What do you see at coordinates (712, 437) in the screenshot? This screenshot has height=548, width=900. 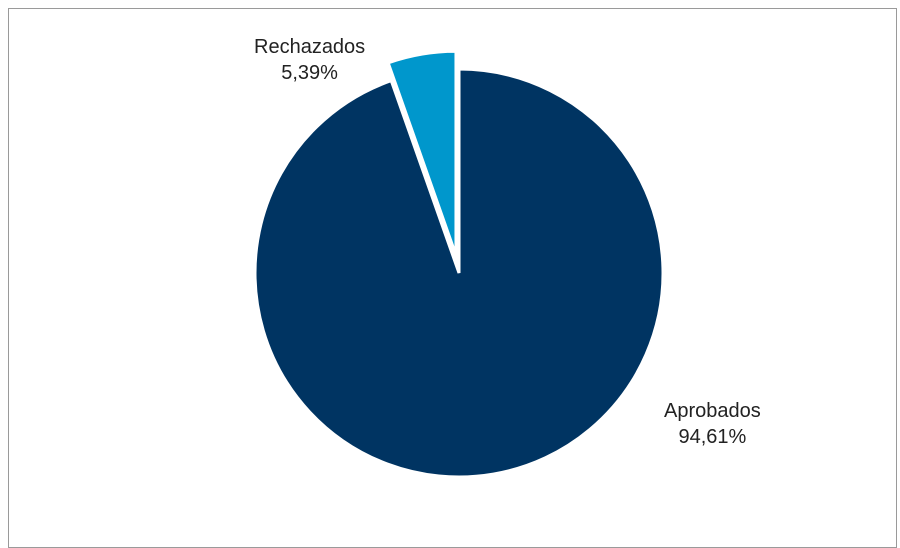 I see `aprobados-value-label: 94,61%` at bounding box center [712, 437].